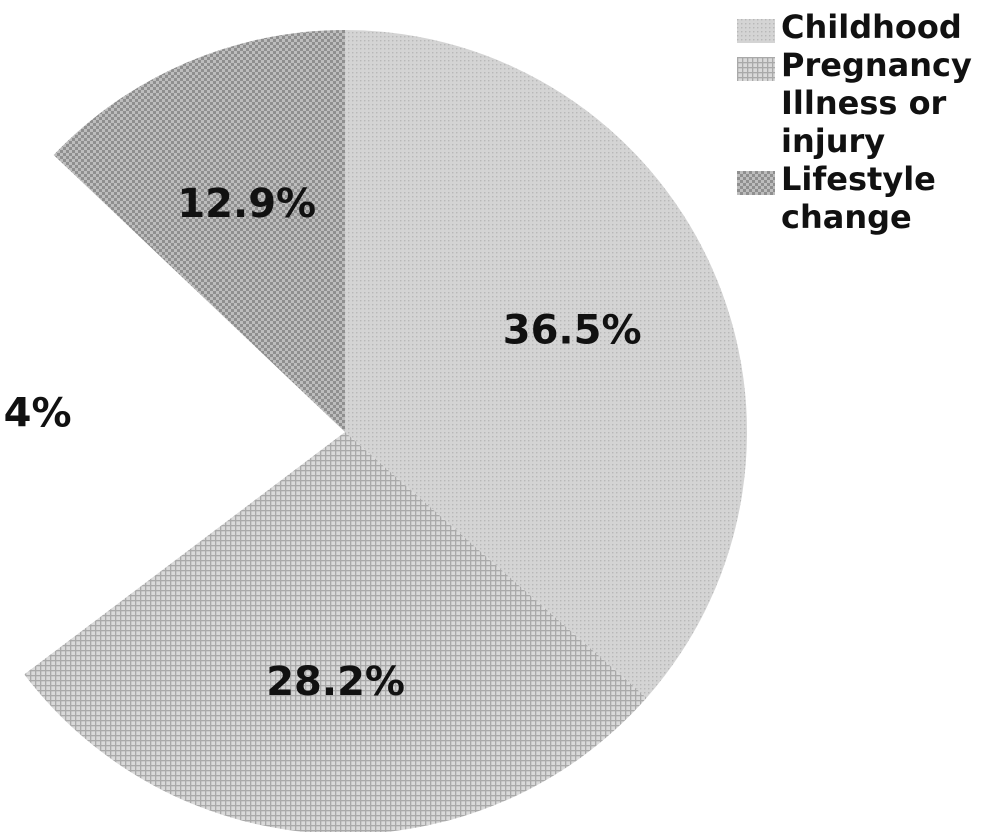 Image resolution: width=992 pixels, height=836 pixels. I want to click on slice-label-pregnancy: 28.2%, so click(335, 682).